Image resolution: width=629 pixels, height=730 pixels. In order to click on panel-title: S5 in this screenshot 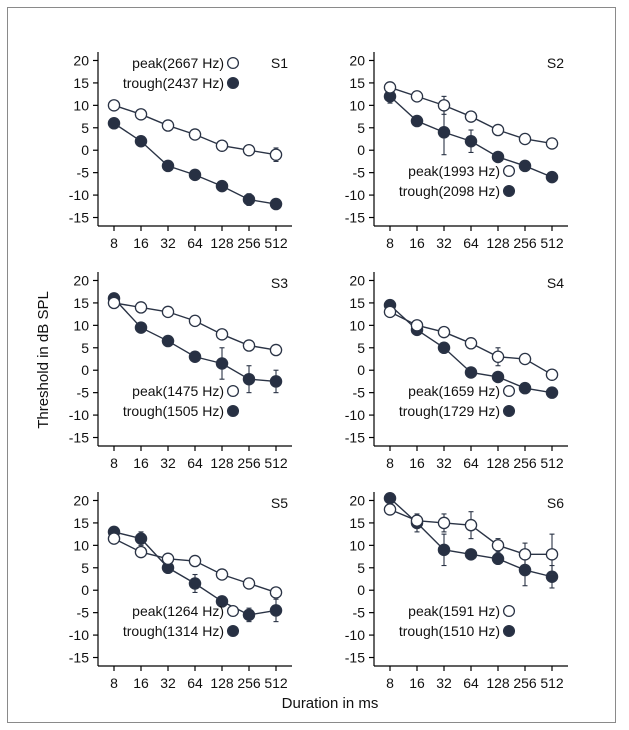, I will do `click(279, 503)`.